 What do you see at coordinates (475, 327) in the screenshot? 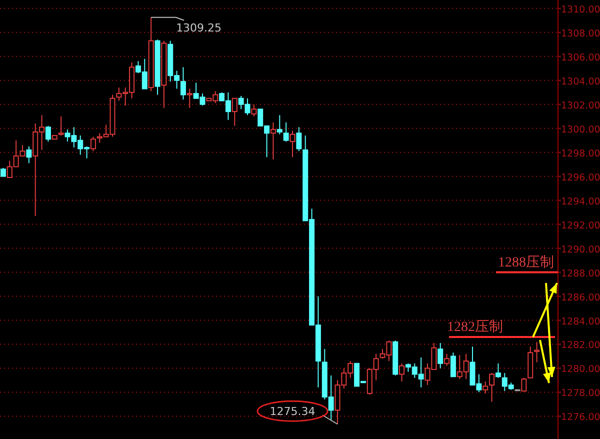
I see `ref-line-label: 1282压制` at bounding box center [475, 327].